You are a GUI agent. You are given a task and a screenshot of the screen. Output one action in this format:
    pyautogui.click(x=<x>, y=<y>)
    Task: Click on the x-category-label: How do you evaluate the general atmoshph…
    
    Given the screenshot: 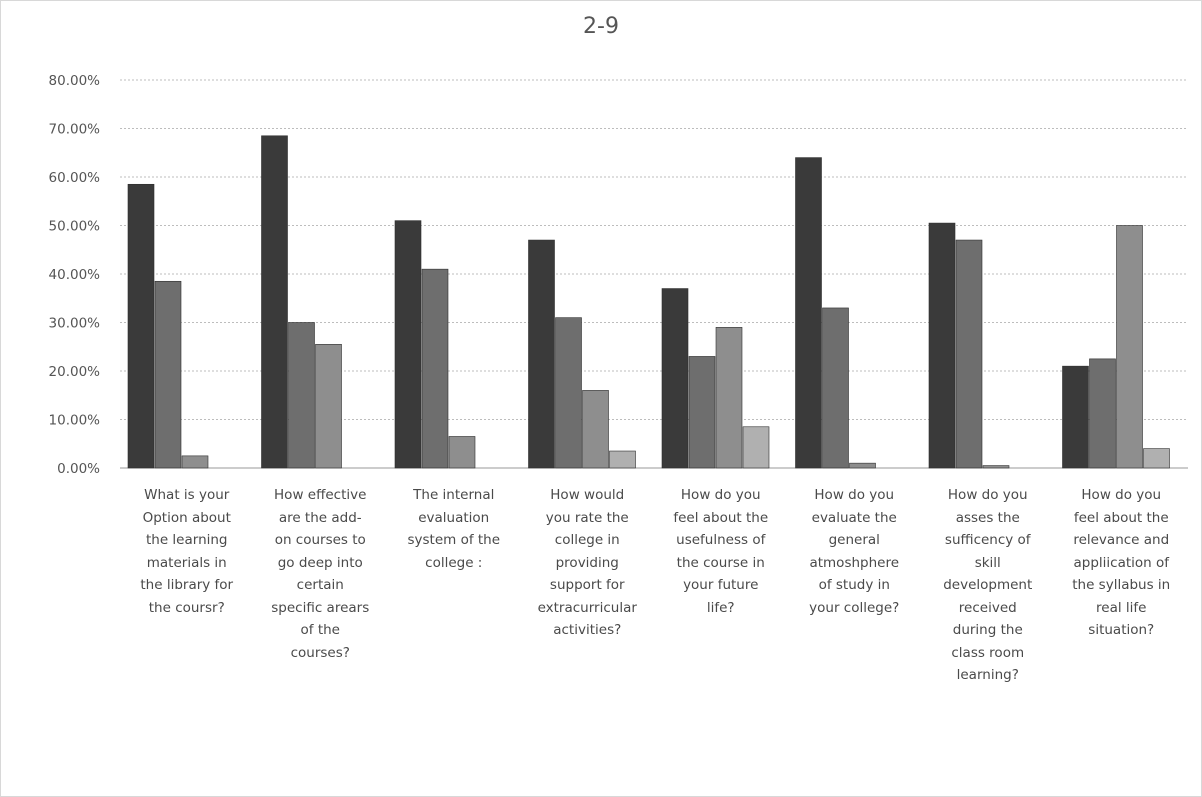 What is the action you would take?
    pyautogui.click(x=854, y=551)
    